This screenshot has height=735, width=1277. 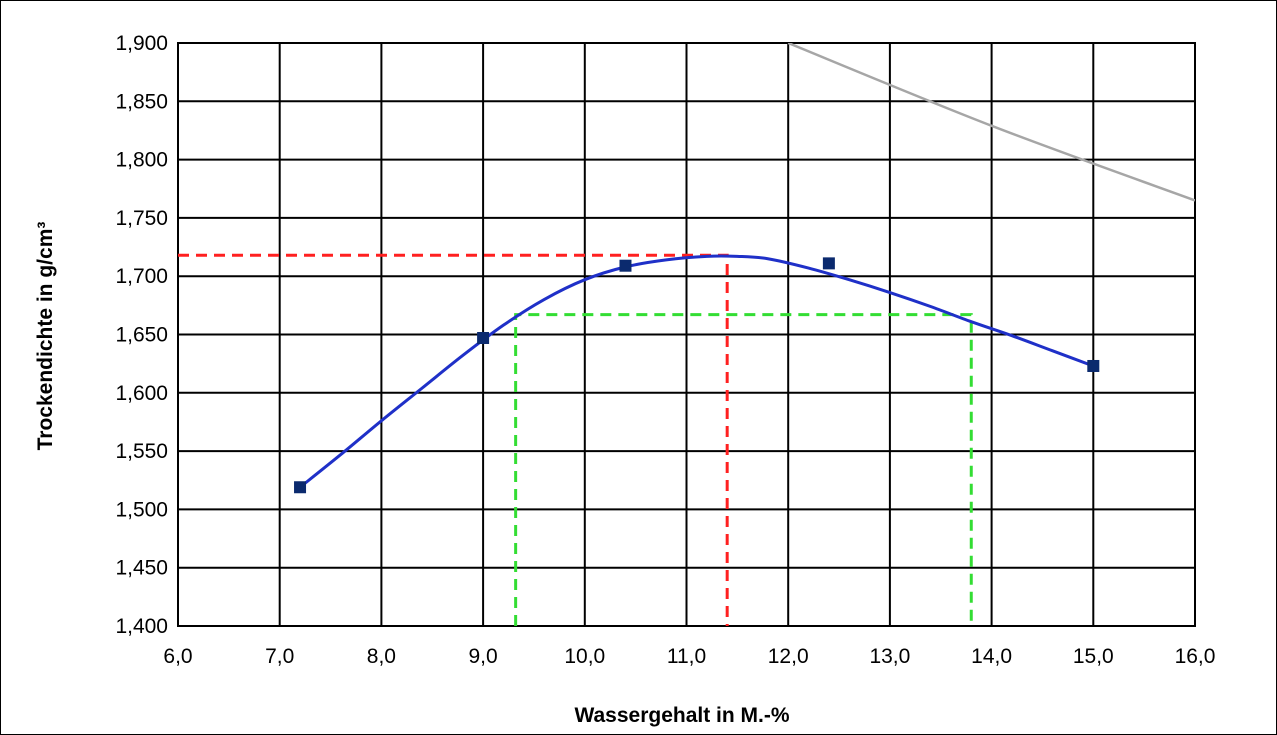 I want to click on x-tick-label: 16,0, so click(x=1195, y=656).